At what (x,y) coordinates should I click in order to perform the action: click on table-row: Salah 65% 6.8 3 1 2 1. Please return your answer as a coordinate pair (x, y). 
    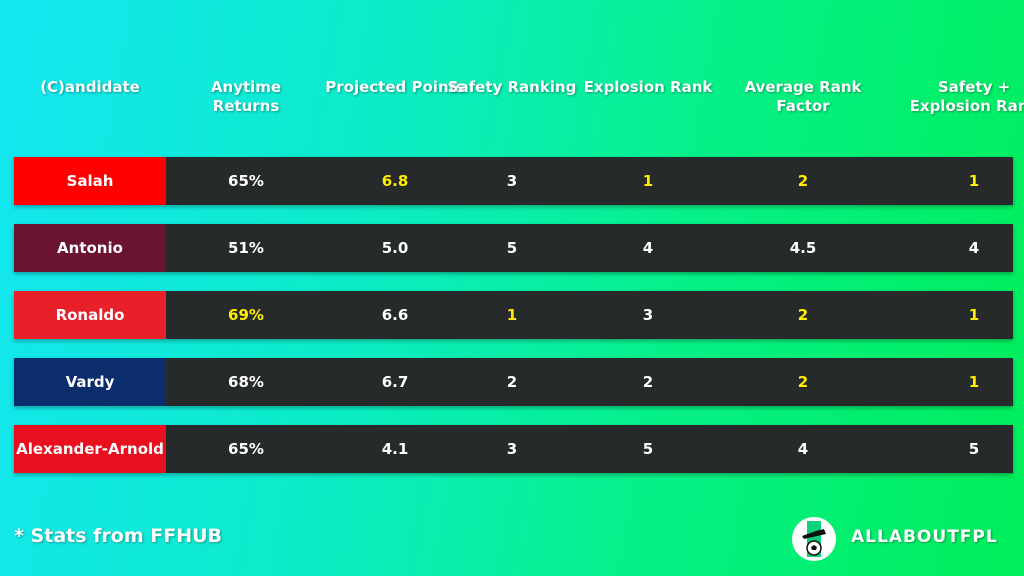
    Looking at the image, I should click on (513, 181).